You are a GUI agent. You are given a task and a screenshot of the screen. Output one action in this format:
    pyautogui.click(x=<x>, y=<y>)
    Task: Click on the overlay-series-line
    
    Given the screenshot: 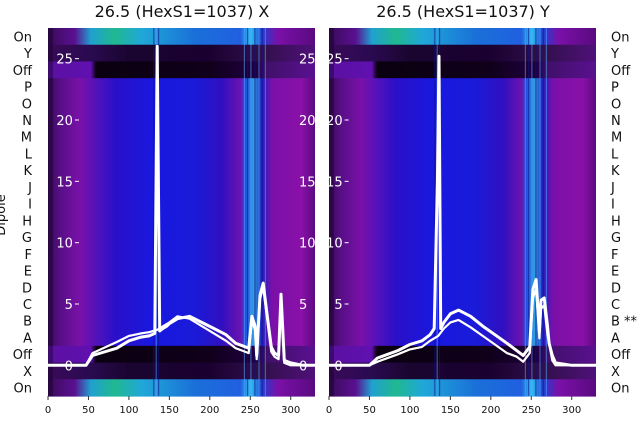 What is the action you would take?
    pyautogui.click(x=462, y=327)
    